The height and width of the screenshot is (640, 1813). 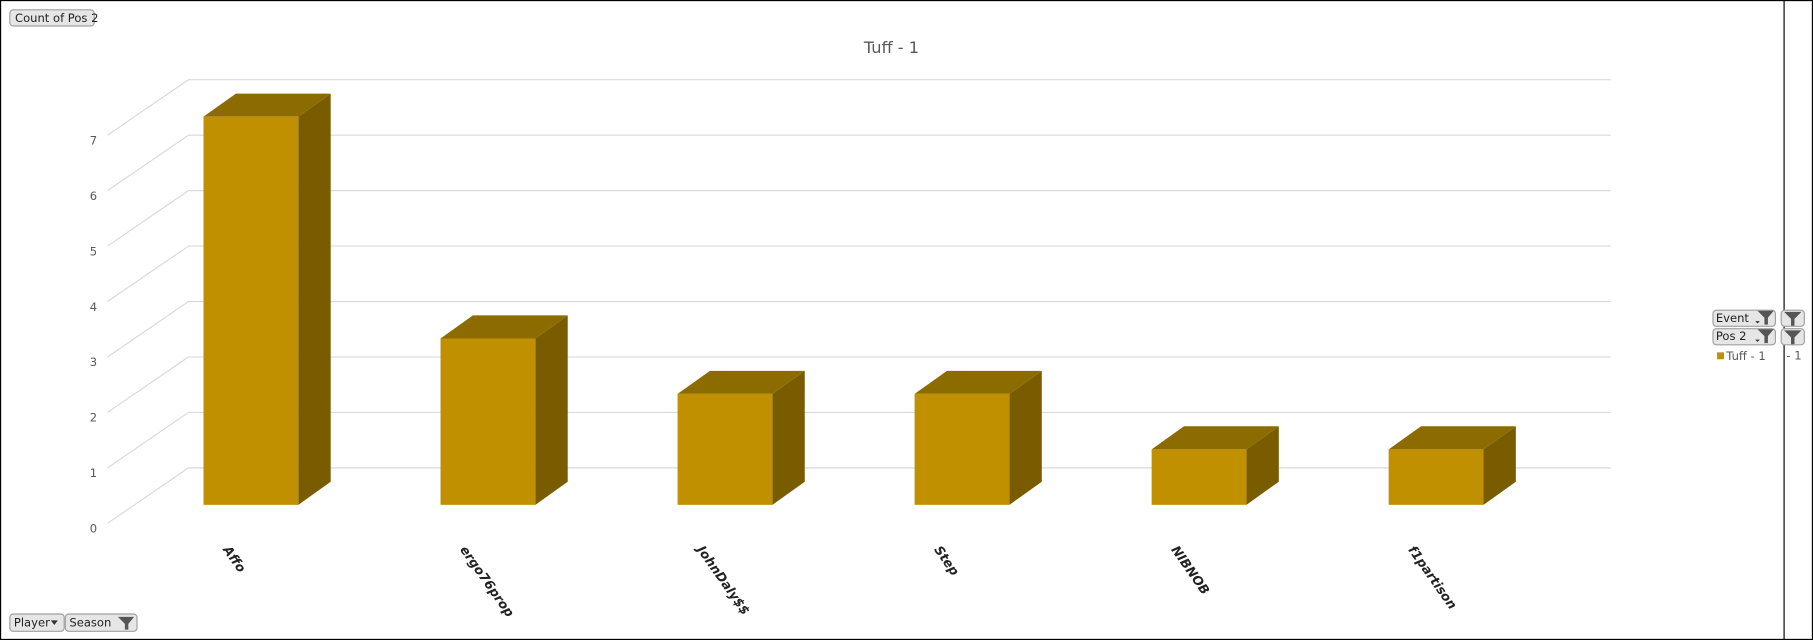 I want to click on axis-field-button: Season, so click(x=101, y=622).